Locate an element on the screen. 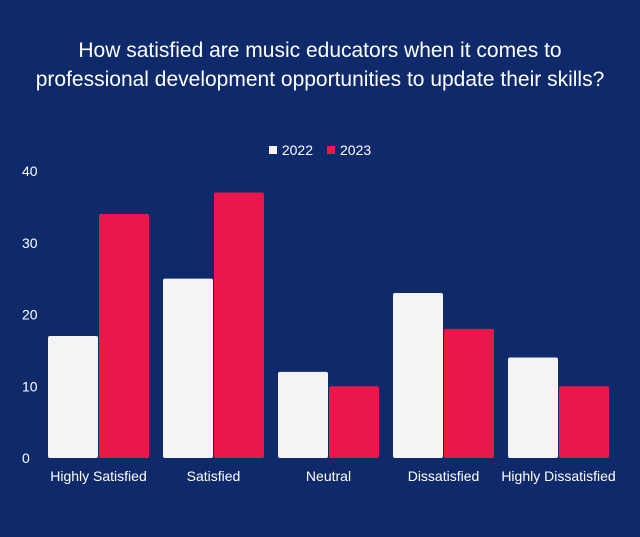 The height and width of the screenshot is (537, 640). x-tick-label: Highly Satisfied is located at coordinates (98, 476).